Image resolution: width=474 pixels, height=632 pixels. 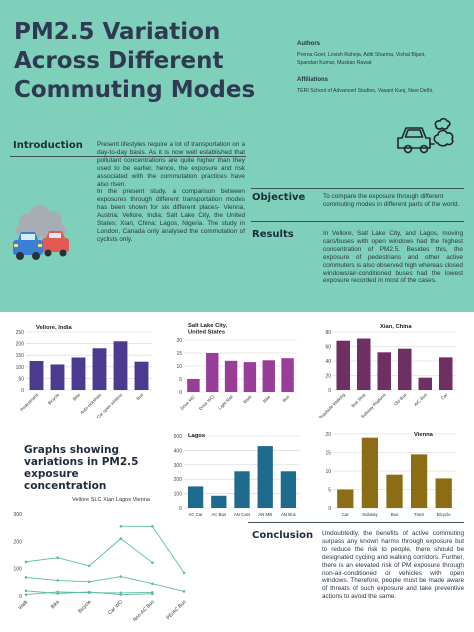 I want to click on authors-line-2: Spandan Kumar, Muskan Rawat, so click(x=334, y=63).